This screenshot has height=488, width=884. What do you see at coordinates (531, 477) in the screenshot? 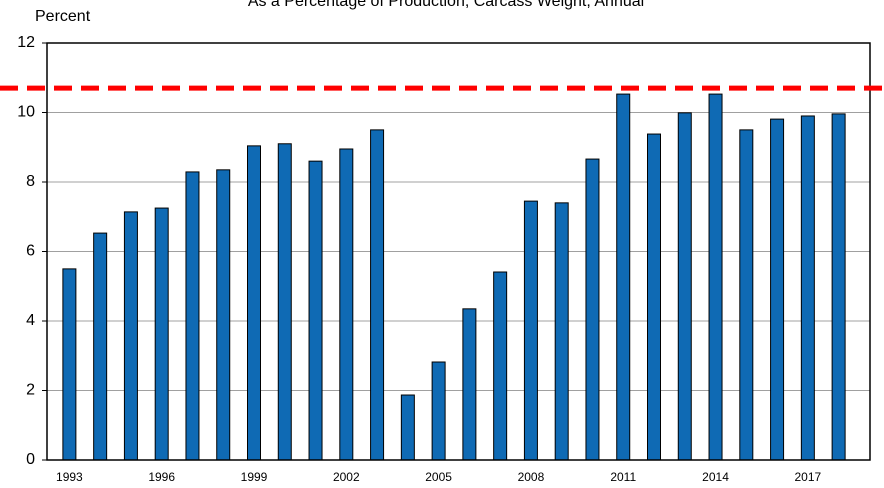
I see `x-tick-label: 2008` at bounding box center [531, 477].